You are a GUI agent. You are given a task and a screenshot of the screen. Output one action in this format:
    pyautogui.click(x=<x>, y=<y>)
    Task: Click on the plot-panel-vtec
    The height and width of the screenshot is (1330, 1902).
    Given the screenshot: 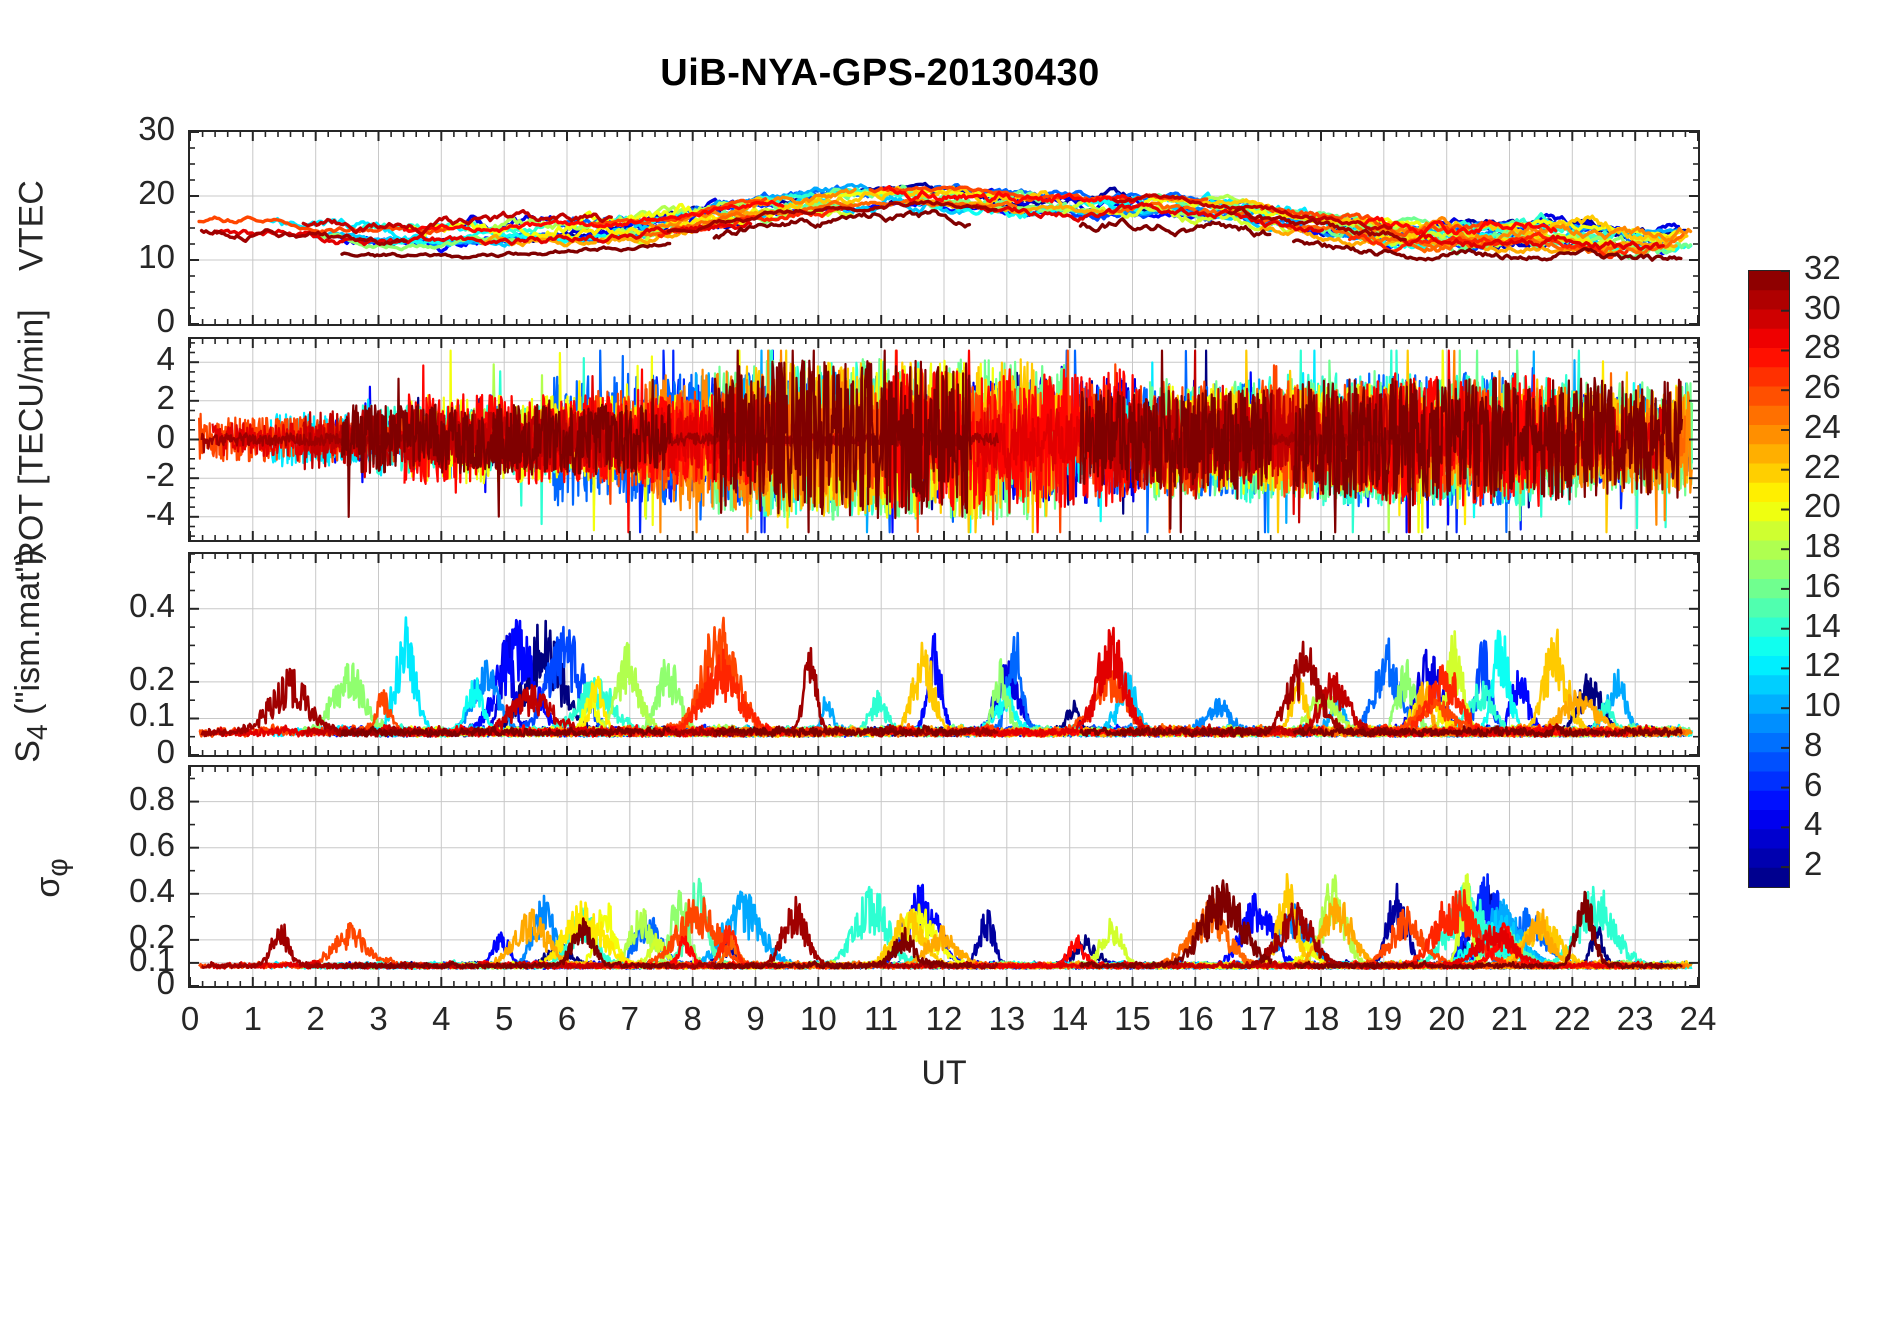 What is the action you would take?
    pyautogui.click(x=944, y=228)
    